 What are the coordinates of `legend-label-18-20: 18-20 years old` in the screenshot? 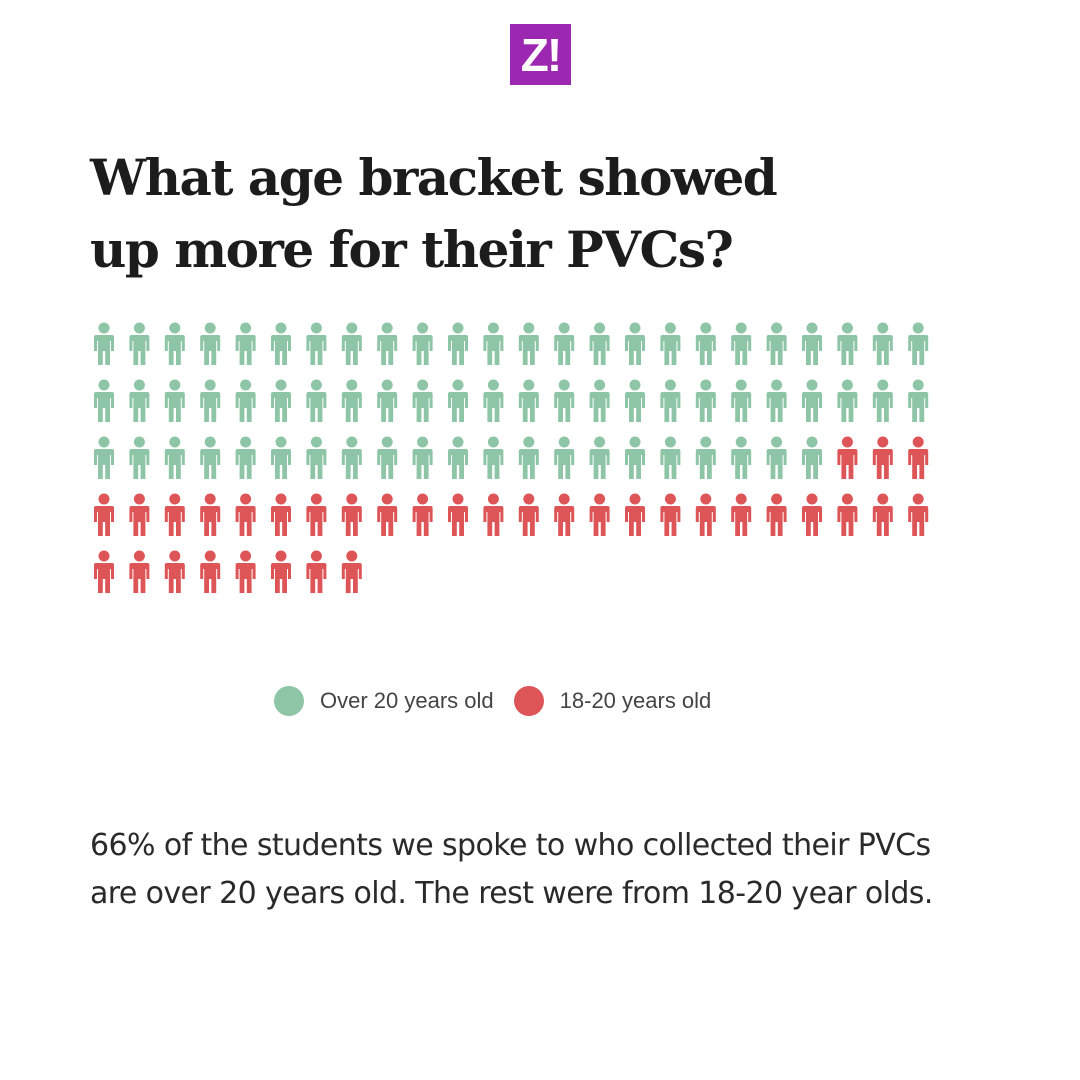 It's located at (635, 700).